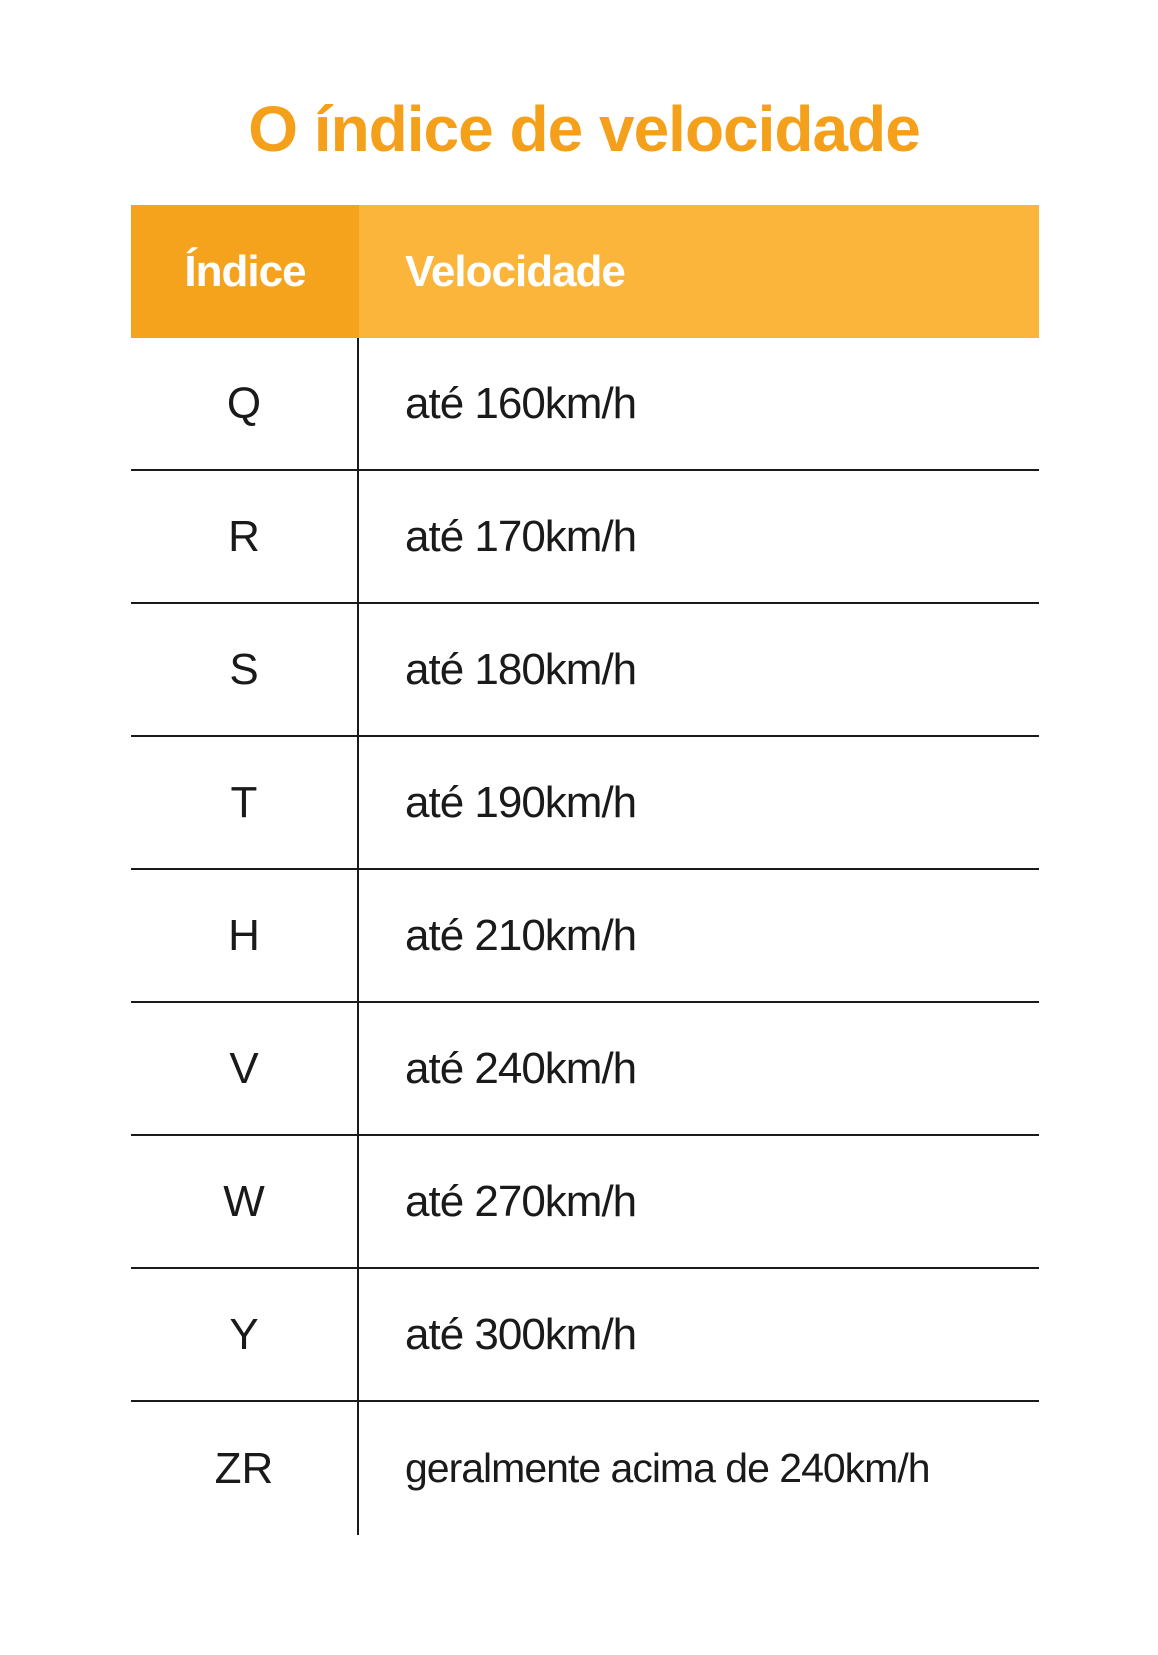 The image size is (1158, 1655). What do you see at coordinates (245, 935) in the screenshot?
I see `index-cell: H` at bounding box center [245, 935].